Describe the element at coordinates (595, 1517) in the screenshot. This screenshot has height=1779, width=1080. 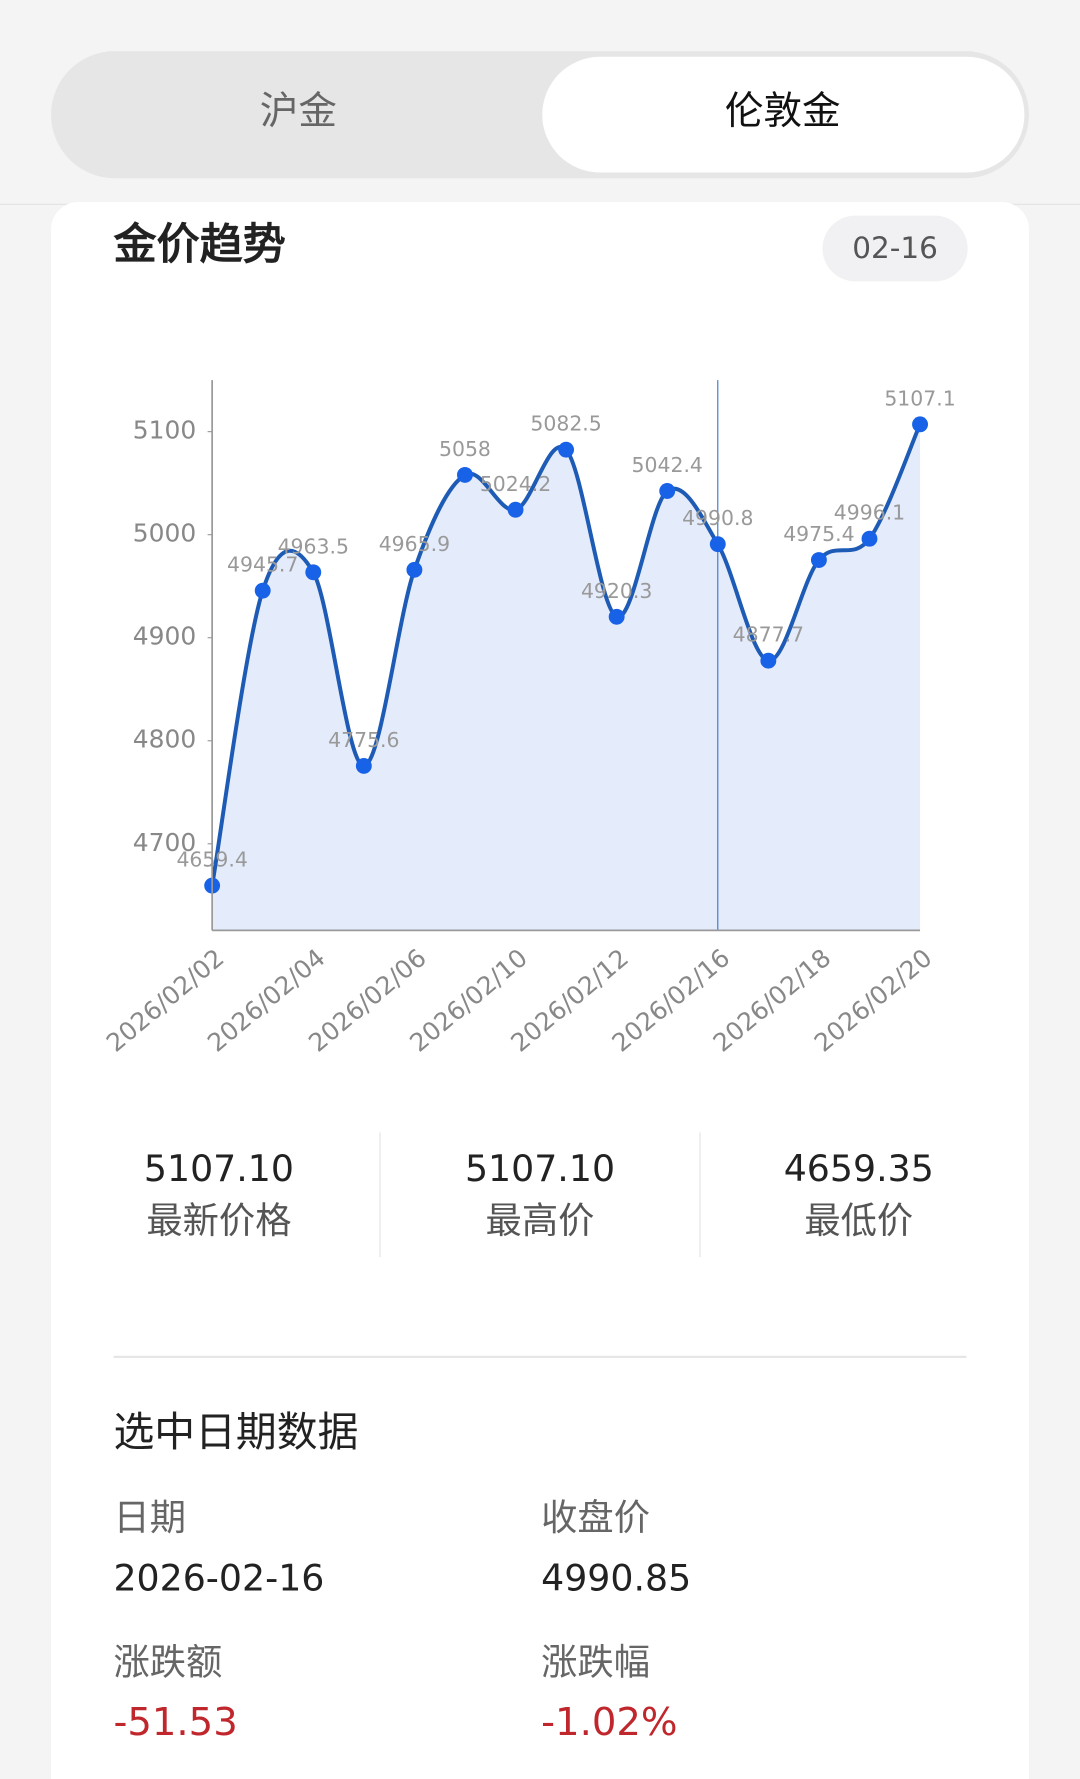
I see `field-label: 收盘价` at that location.